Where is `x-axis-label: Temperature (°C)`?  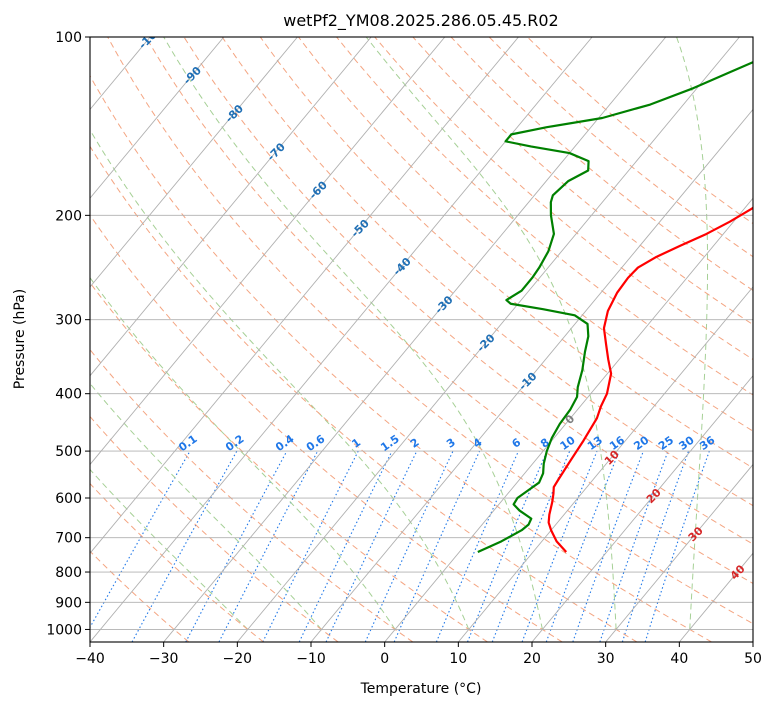 x-axis-label: Temperature (°C) is located at coordinates (421, 689).